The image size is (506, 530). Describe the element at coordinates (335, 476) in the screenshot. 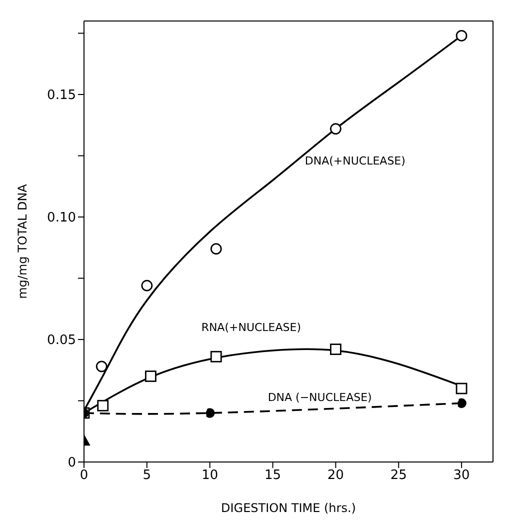

I see `x-tick-label: 20` at that location.